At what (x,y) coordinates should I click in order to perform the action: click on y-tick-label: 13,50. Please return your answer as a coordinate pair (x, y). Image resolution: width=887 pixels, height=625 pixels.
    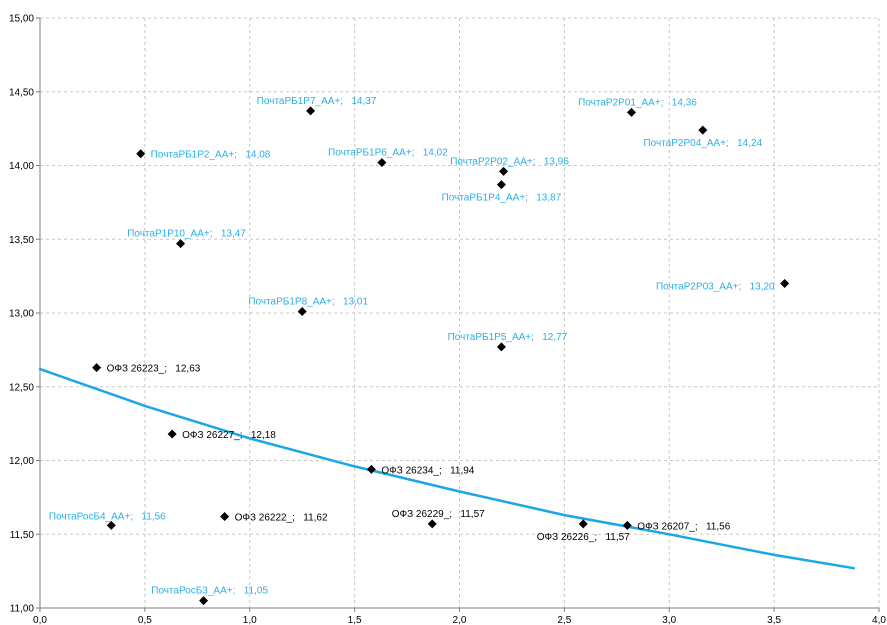
    Looking at the image, I should click on (21, 240).